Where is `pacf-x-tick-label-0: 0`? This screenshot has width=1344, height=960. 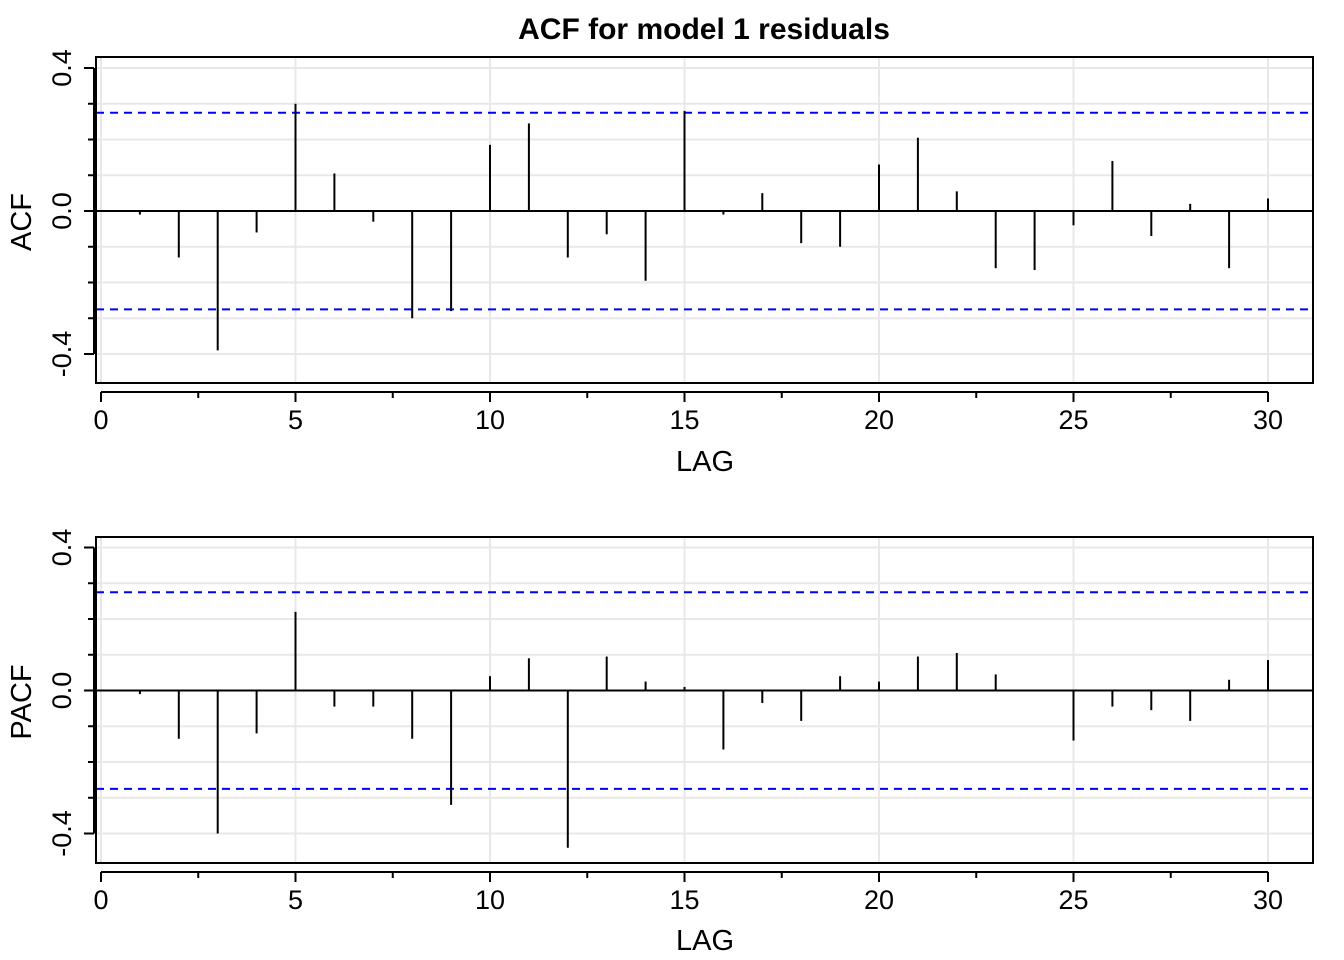 pacf-x-tick-label-0: 0 is located at coordinates (100, 900).